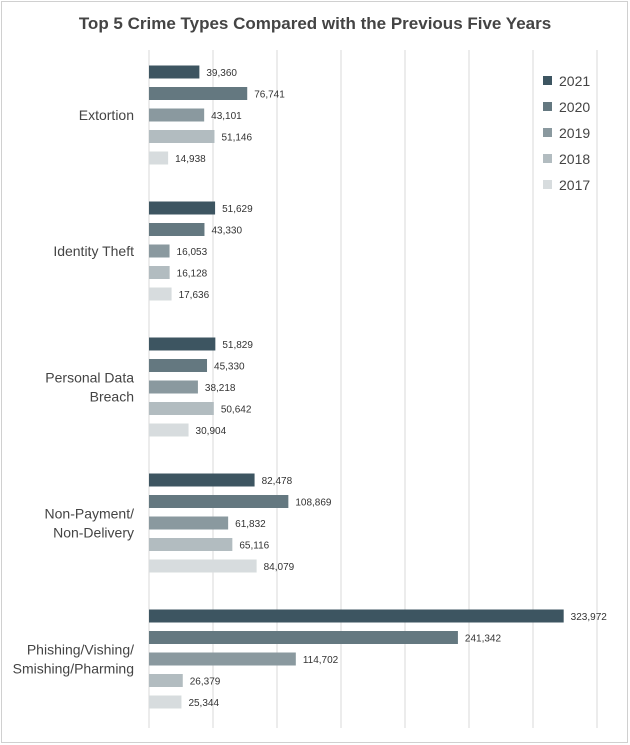 The height and width of the screenshot is (745, 630). Describe the element at coordinates (220, 388) in the screenshot. I see `data-label: 38,218` at that location.